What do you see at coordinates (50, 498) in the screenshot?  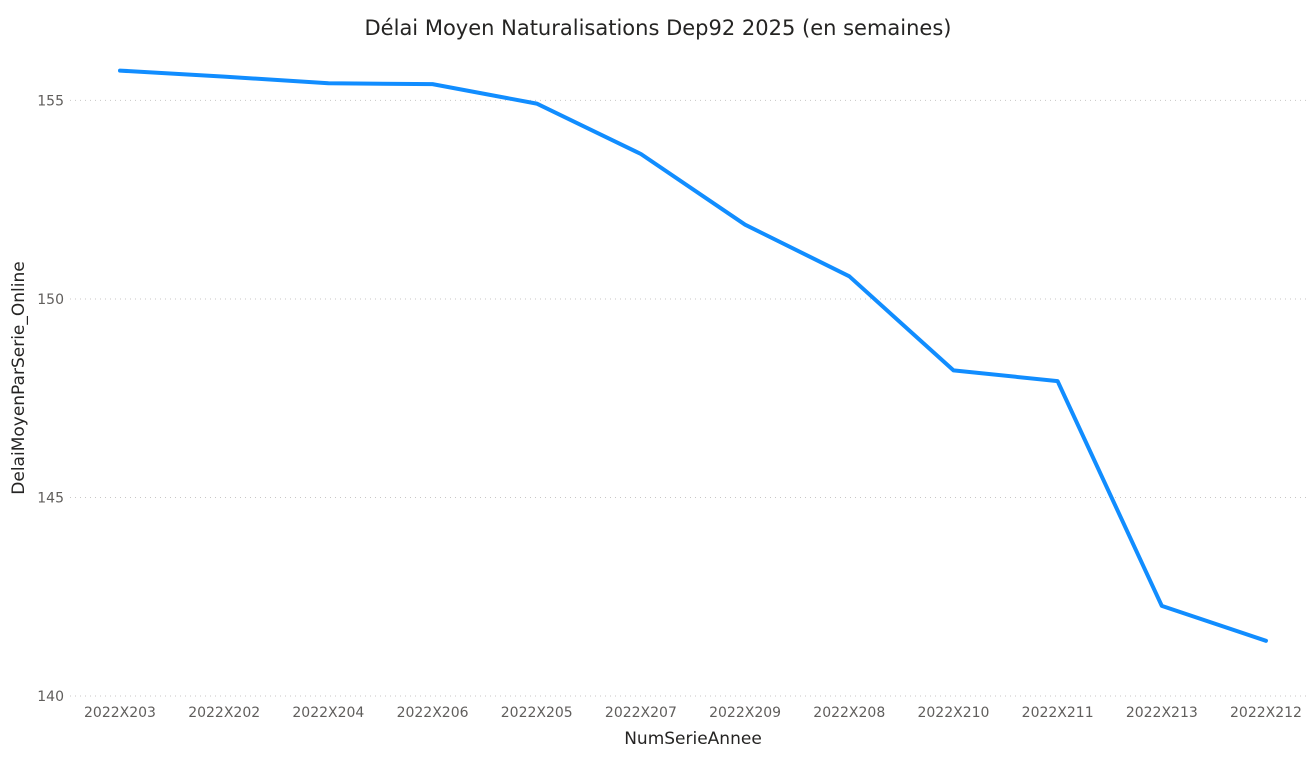 I see `y-tick-label: 145` at bounding box center [50, 498].